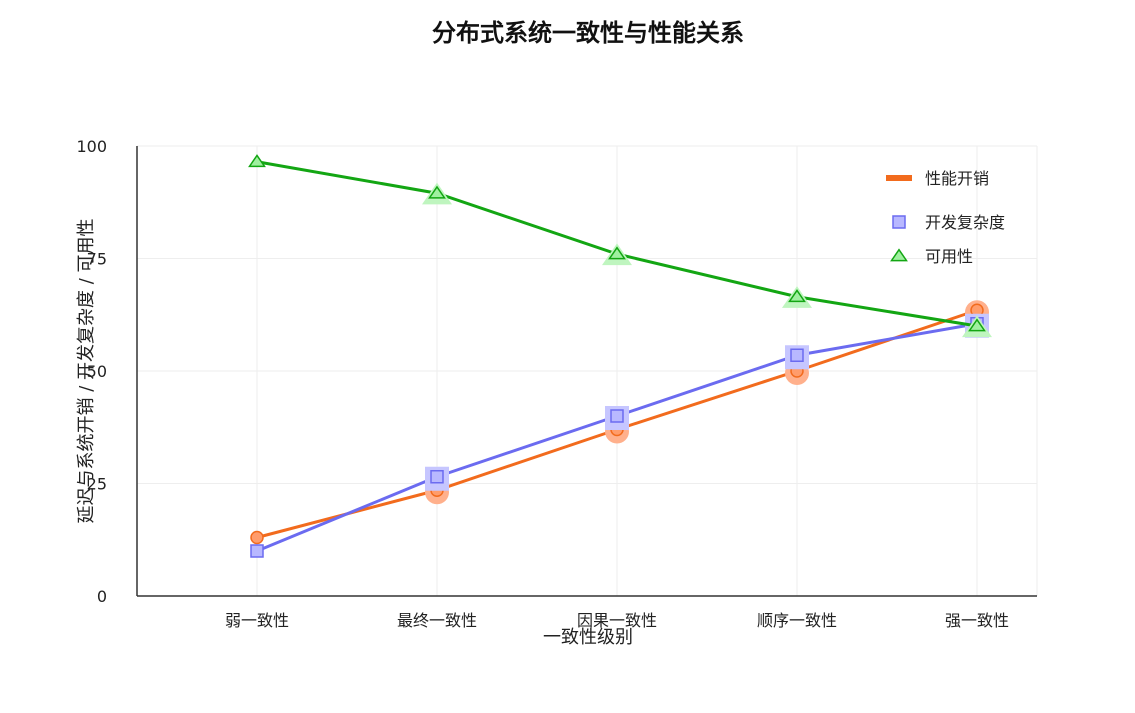 The height and width of the screenshot is (713, 1135). I want to click on x-tick-label: 因果一致性, so click(617, 620).